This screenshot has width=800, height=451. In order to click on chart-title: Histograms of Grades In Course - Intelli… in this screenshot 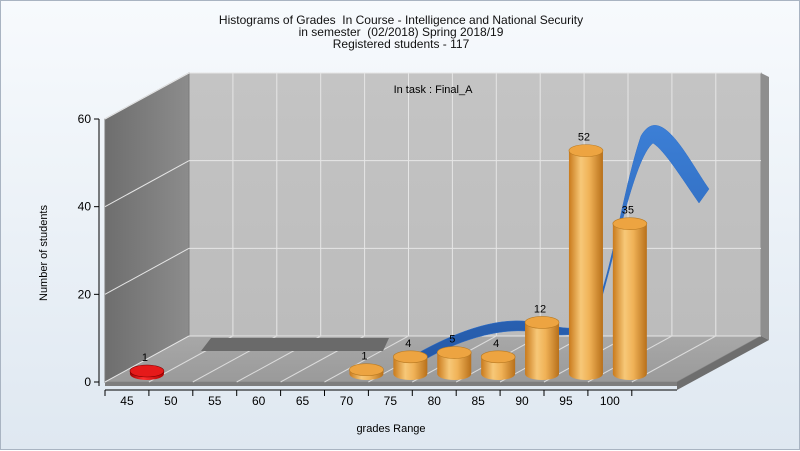, I will do `click(401, 20)`.